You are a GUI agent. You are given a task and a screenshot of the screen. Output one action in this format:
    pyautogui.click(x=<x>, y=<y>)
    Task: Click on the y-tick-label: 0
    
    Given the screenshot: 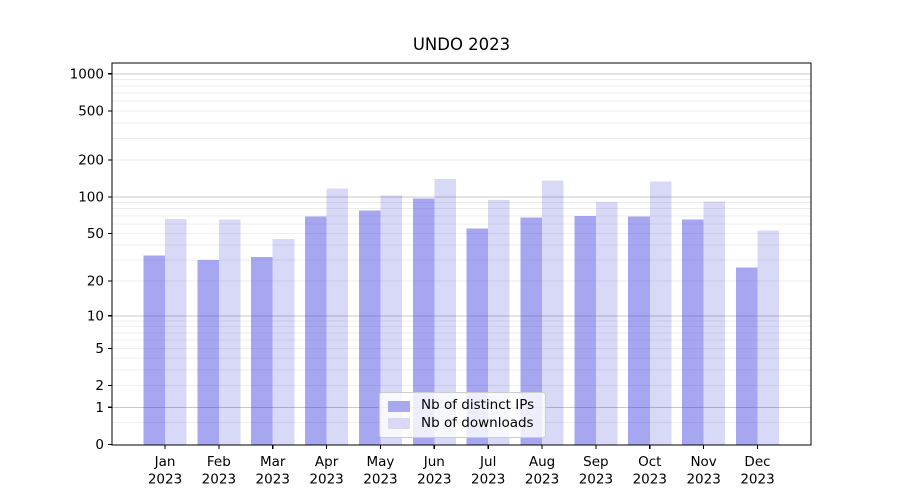 What is the action you would take?
    pyautogui.click(x=99, y=445)
    